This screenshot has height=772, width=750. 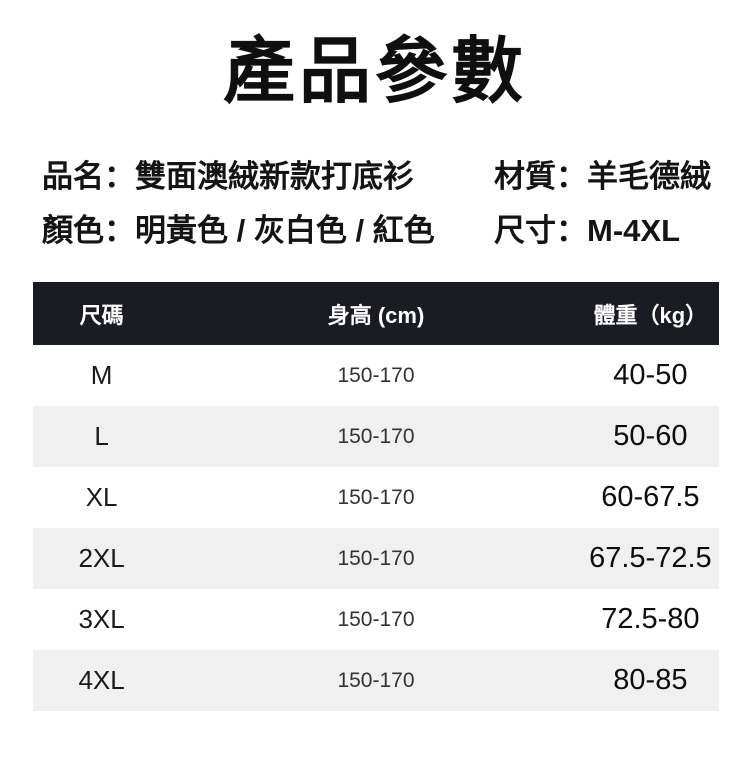 What do you see at coordinates (101, 680) in the screenshot?
I see `cell-size: 4XL` at bounding box center [101, 680].